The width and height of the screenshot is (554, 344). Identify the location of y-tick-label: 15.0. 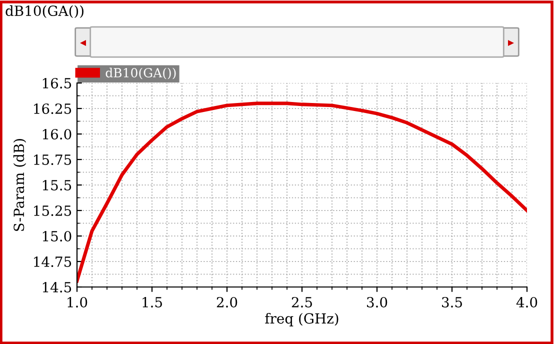
(57, 236).